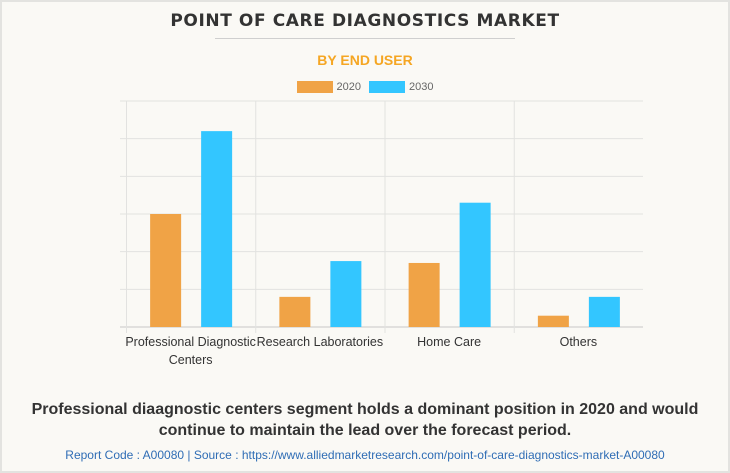 Image resolution: width=730 pixels, height=473 pixels. What do you see at coordinates (579, 342) in the screenshot?
I see `x-tick-label: Others` at bounding box center [579, 342].